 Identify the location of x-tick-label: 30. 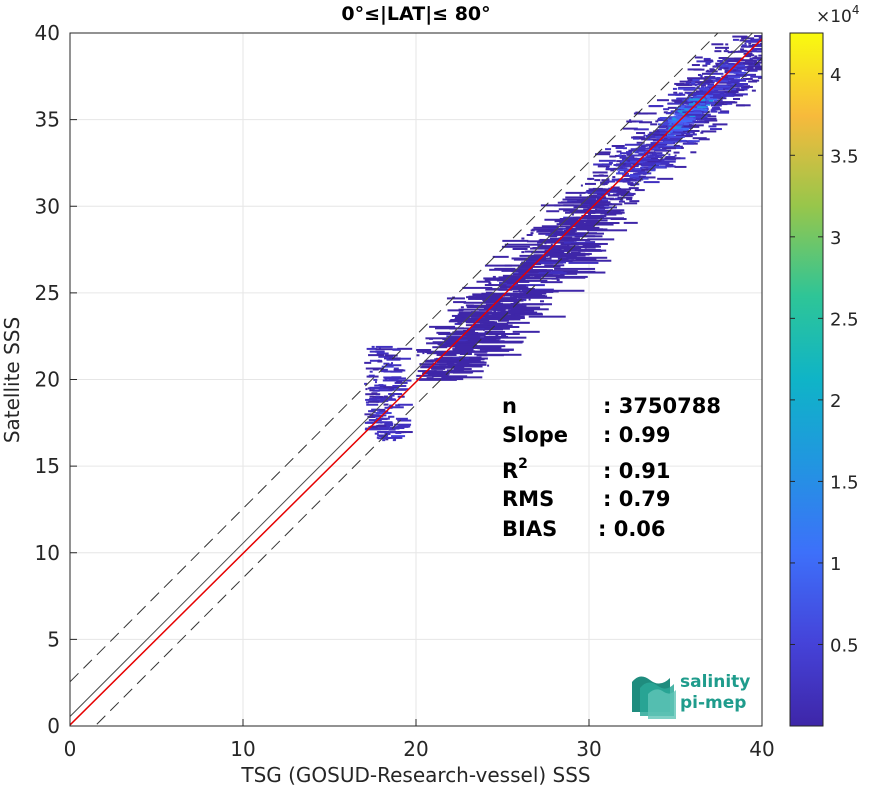
(588, 749).